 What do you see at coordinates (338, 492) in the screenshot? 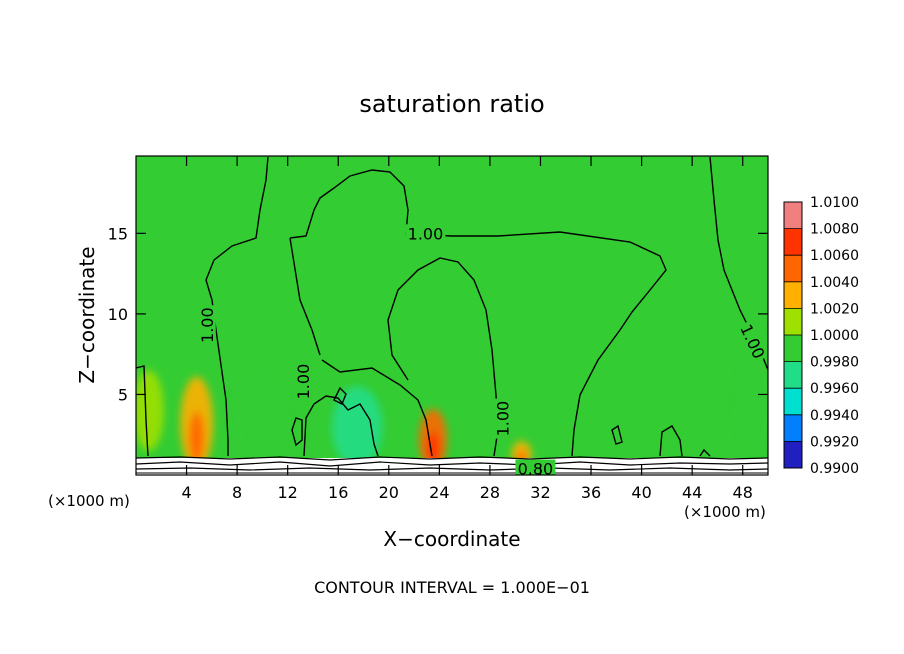
I see `x-tick-label: 16` at bounding box center [338, 492].